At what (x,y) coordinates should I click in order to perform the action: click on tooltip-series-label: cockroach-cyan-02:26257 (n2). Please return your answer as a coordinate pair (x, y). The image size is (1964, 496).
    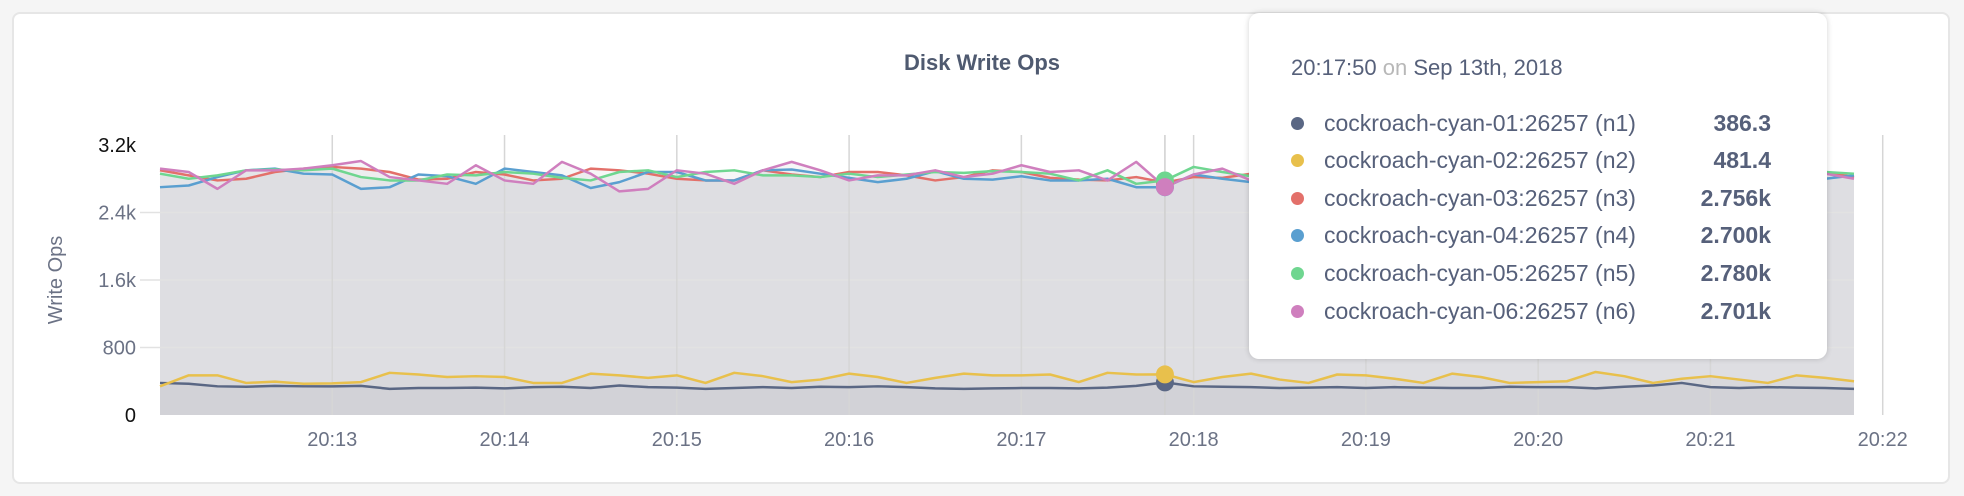
    Looking at the image, I should click on (1480, 160).